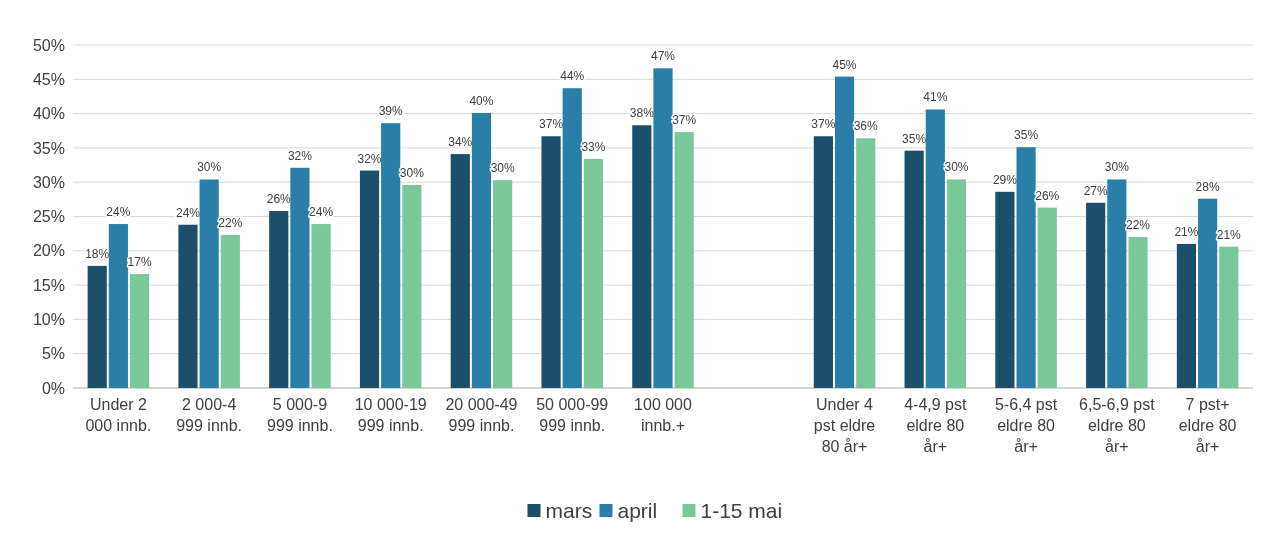 Image resolution: width=1284 pixels, height=545 pixels. I want to click on y-tick-label: 30%, so click(48, 182).